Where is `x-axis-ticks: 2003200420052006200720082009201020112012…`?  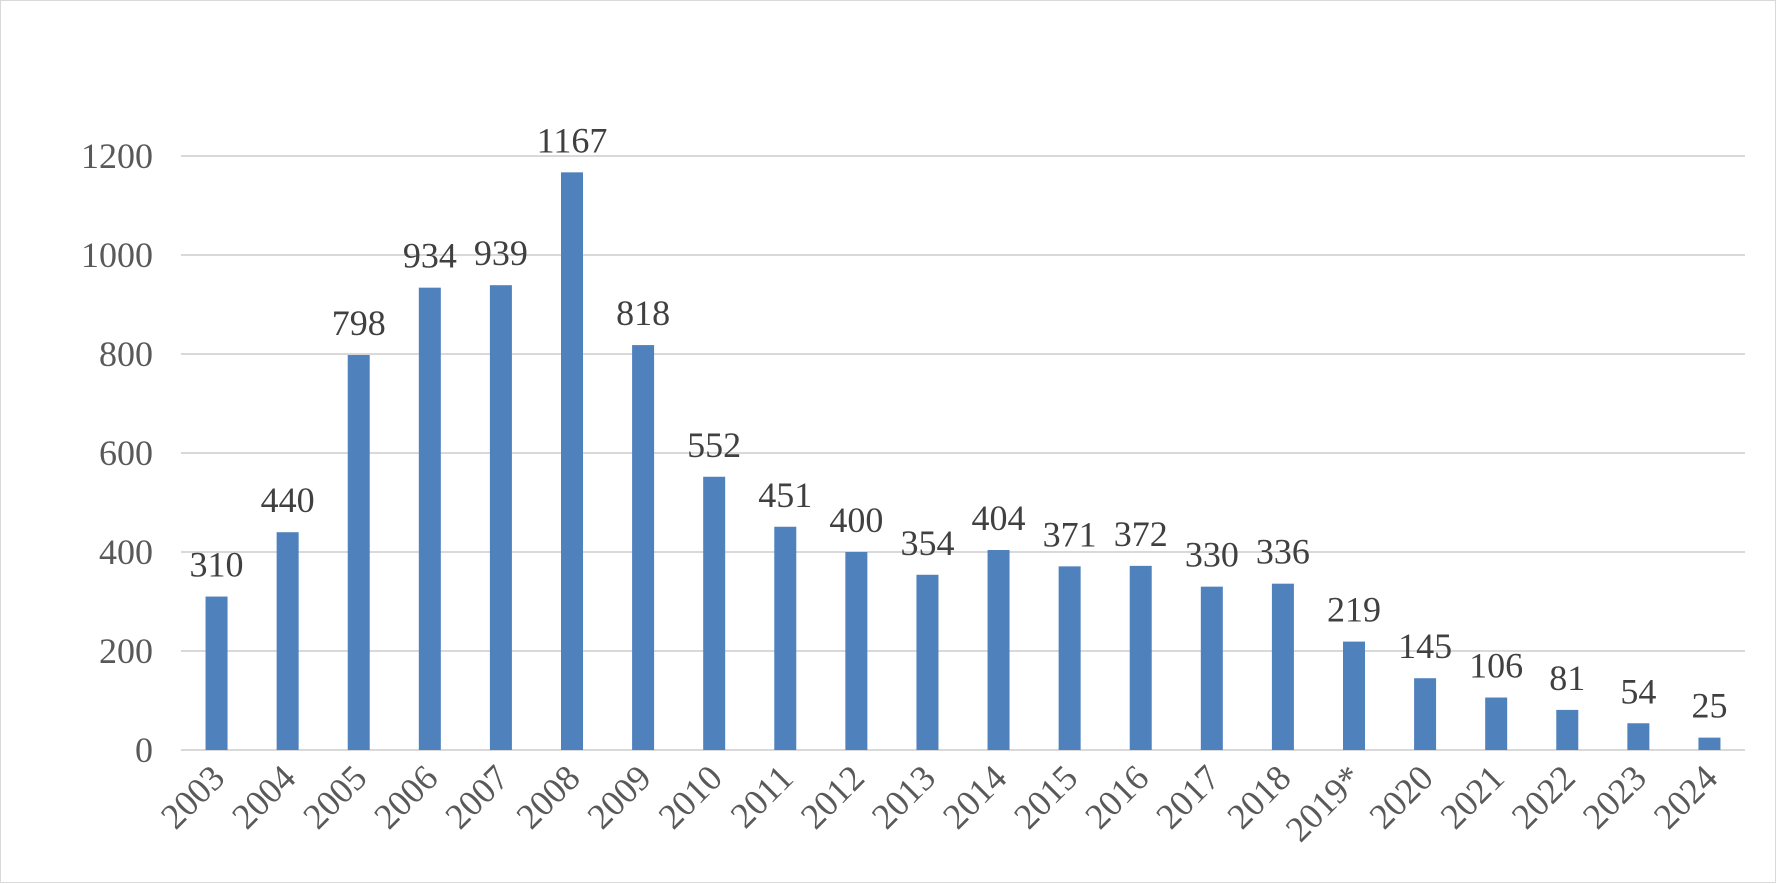 x-axis-ticks: 2003200420052006200720082009201020112012… is located at coordinates (939, 803).